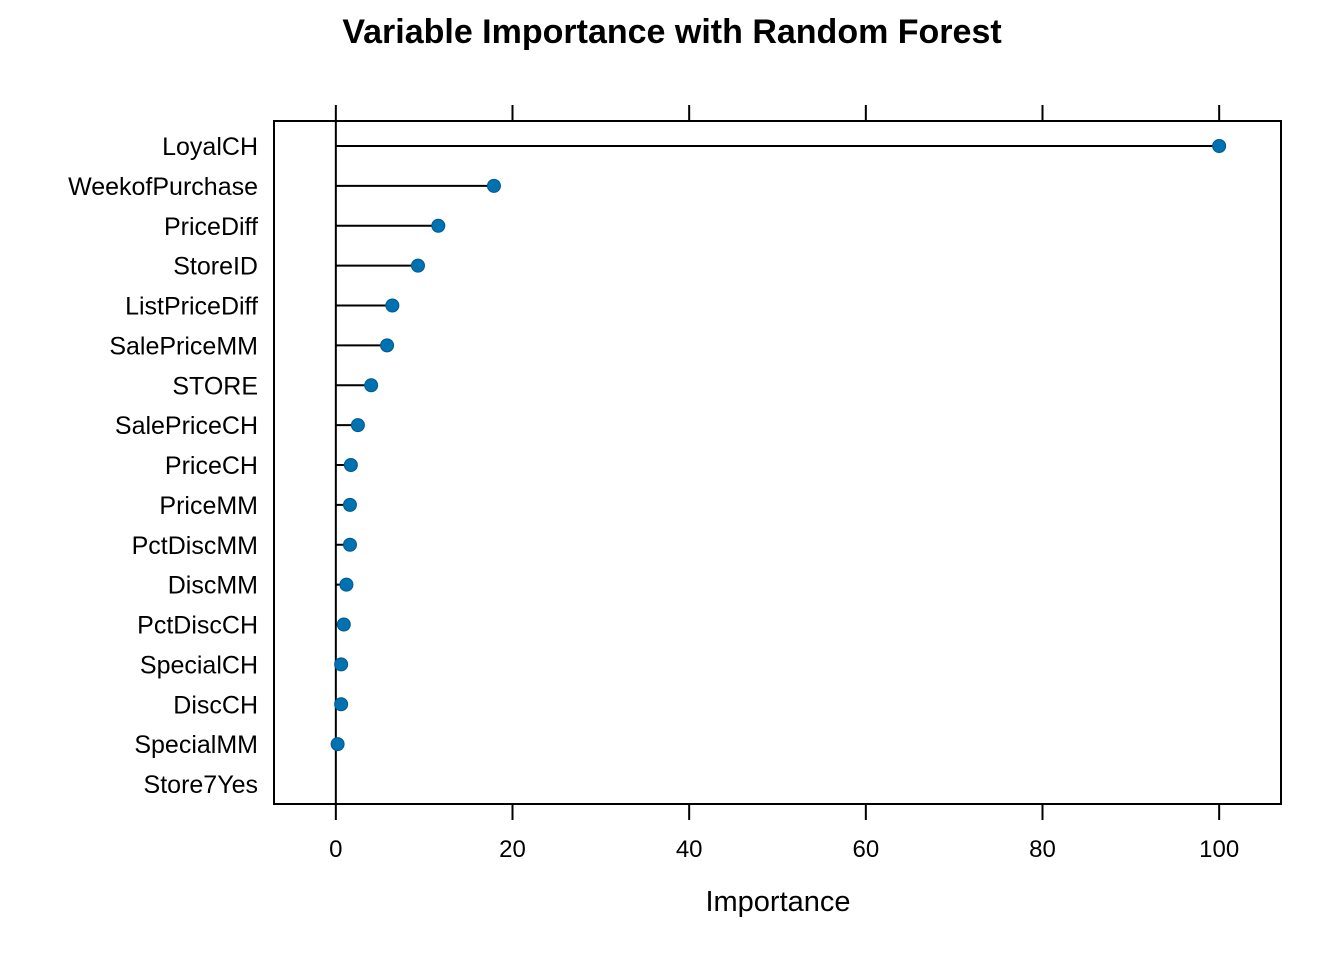 Image resolution: width=1344 pixels, height=960 pixels. Describe the element at coordinates (186, 426) in the screenshot. I see `category-label: SalePriceCH` at that location.